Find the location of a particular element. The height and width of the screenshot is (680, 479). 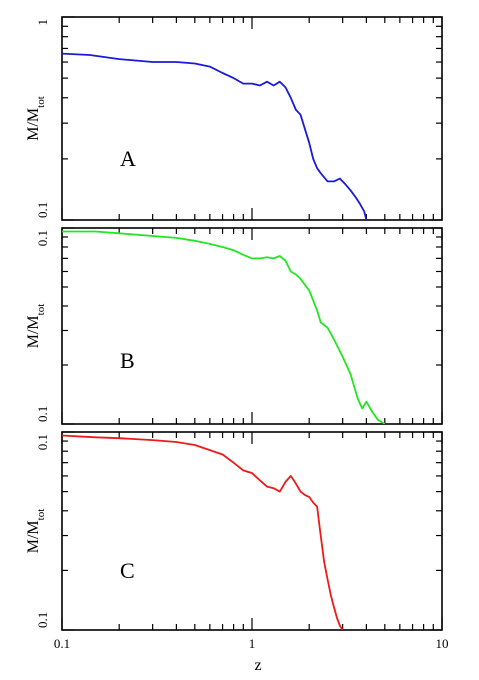

x-tick-label: 1 is located at coordinates (252, 643).